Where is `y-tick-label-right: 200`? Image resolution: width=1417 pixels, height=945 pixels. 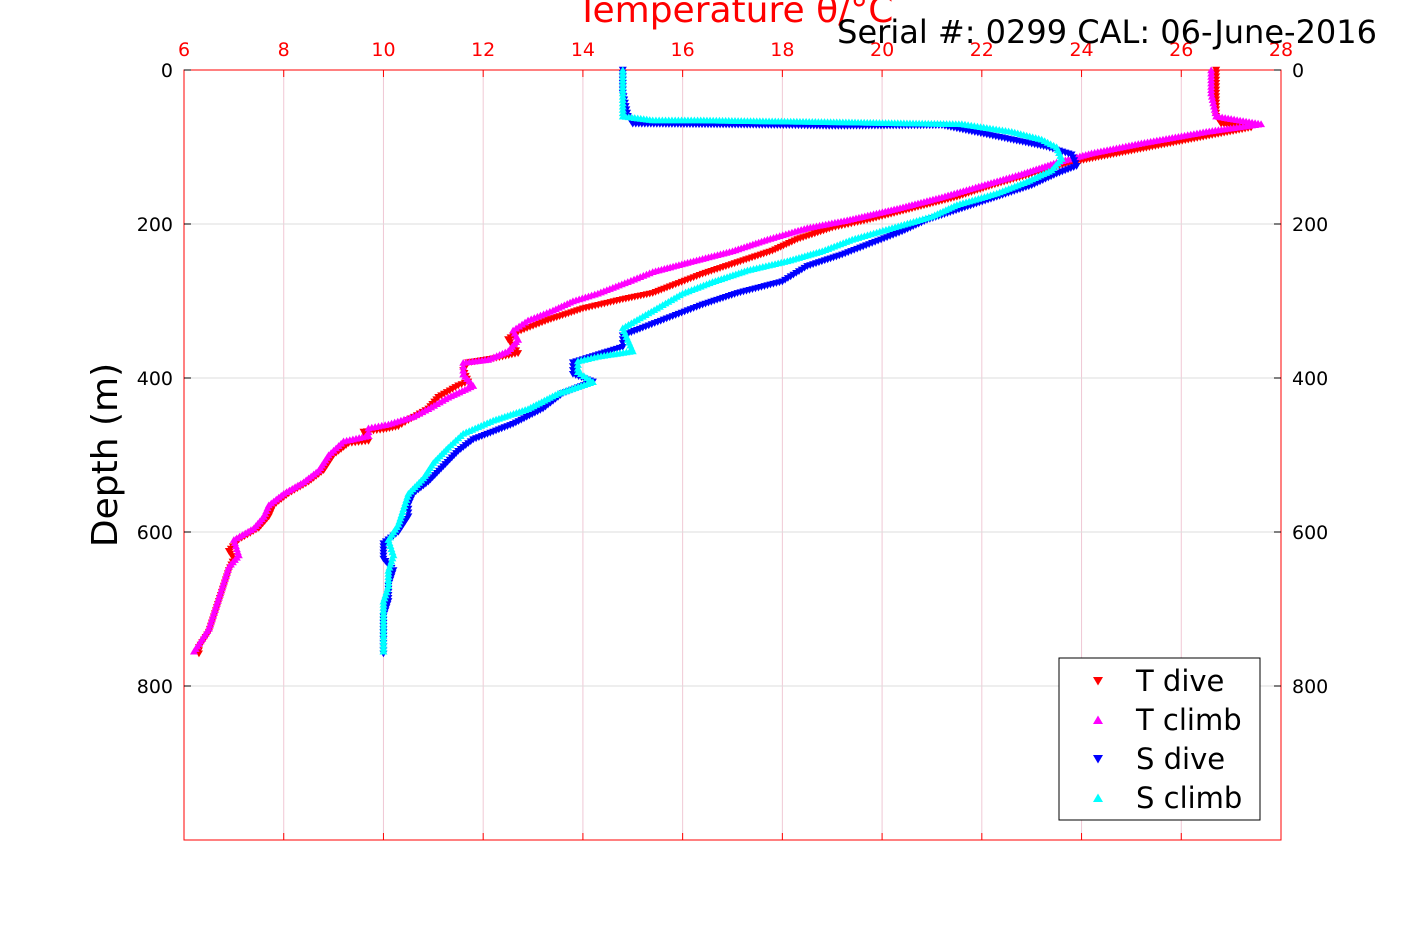
y-tick-label-right: 200 is located at coordinates (1310, 225).